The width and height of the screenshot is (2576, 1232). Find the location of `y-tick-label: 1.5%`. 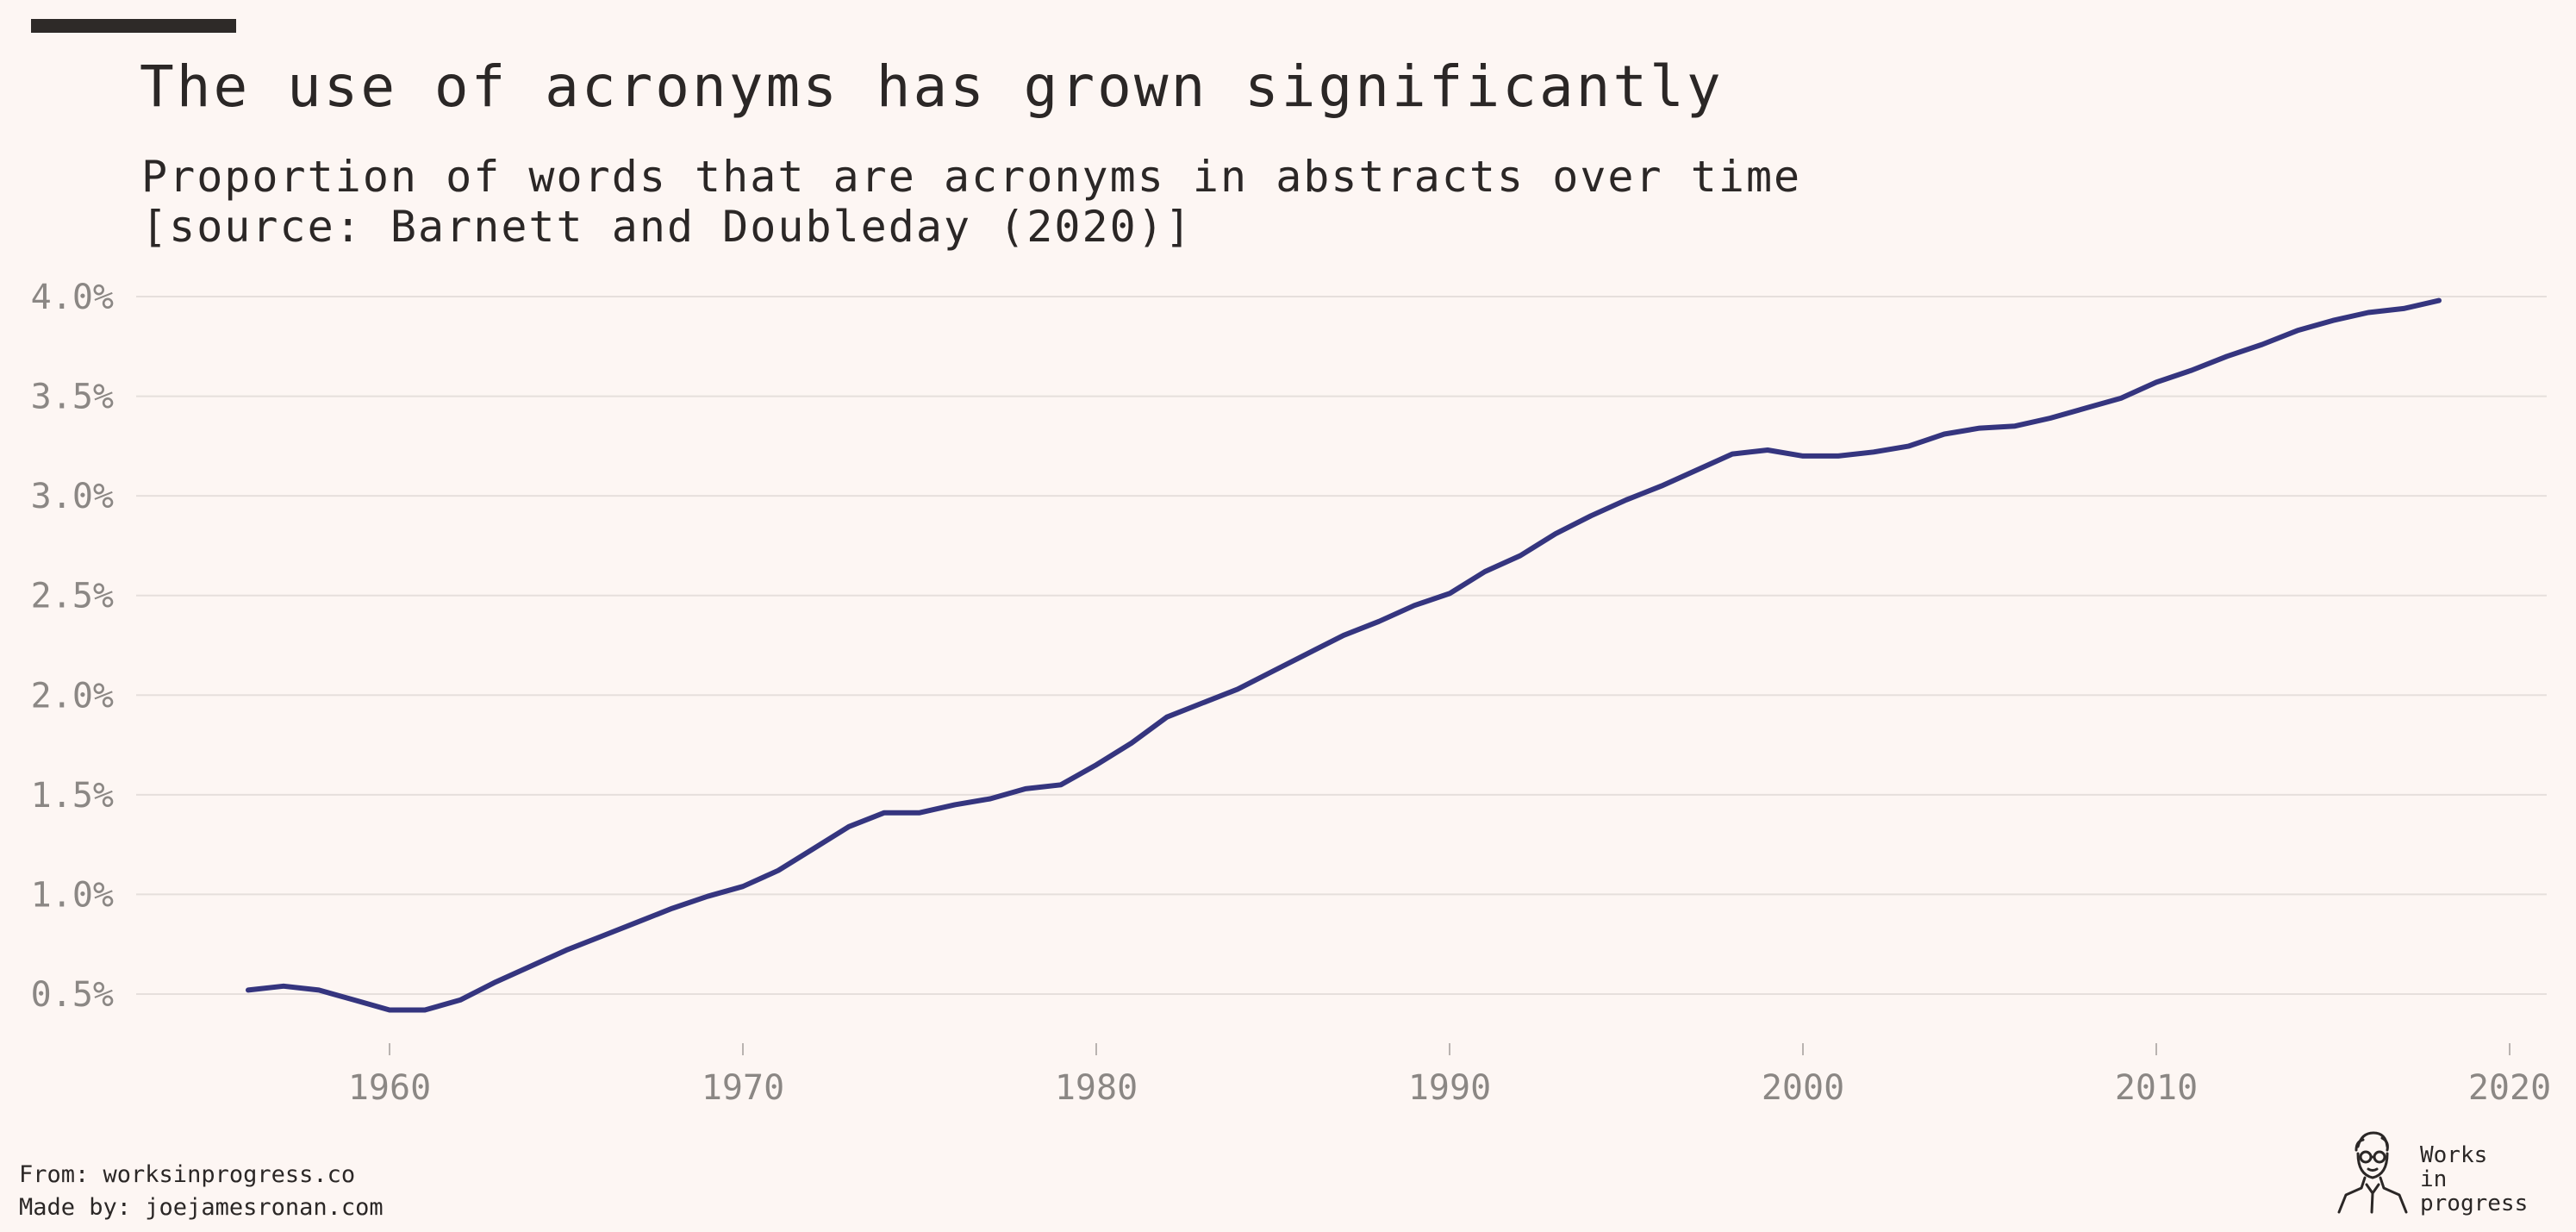

y-tick-label: 1.5% is located at coordinates (72, 796).